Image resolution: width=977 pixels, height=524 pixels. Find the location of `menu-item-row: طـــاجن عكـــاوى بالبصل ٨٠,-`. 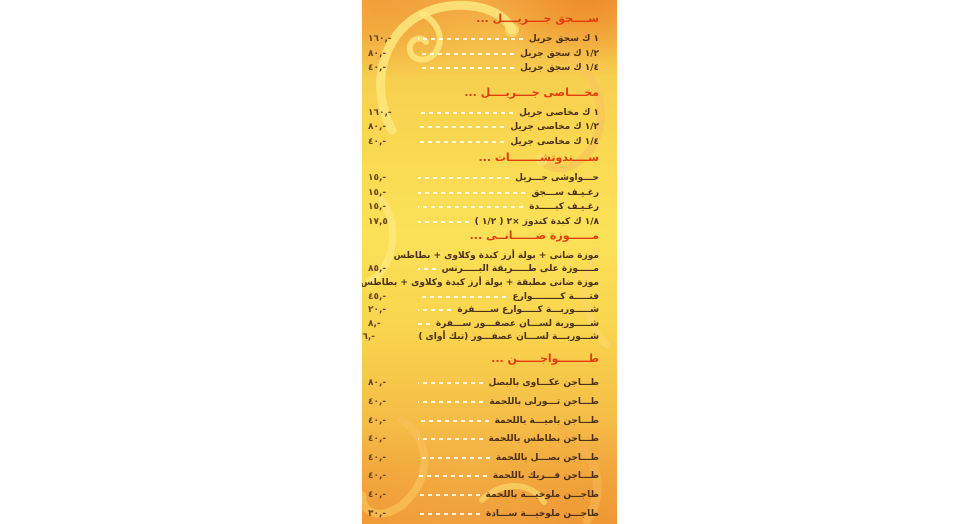

menu-item-row: طـــاجن عكـــاوى بالبصل ٨٠,- is located at coordinates (483, 383).